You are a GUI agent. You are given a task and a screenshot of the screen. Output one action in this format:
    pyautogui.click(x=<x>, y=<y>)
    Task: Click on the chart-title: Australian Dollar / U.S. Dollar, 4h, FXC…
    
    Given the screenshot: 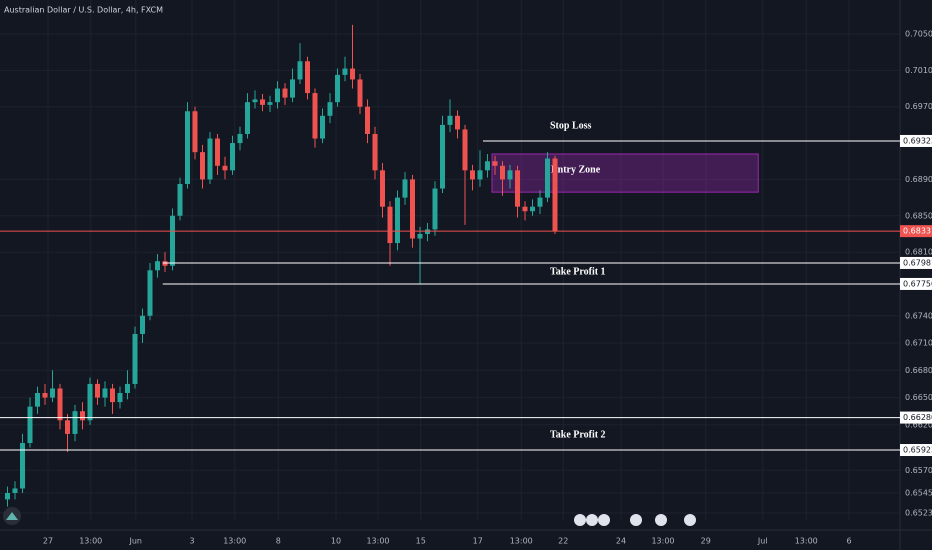 What is the action you would take?
    pyautogui.click(x=83, y=10)
    